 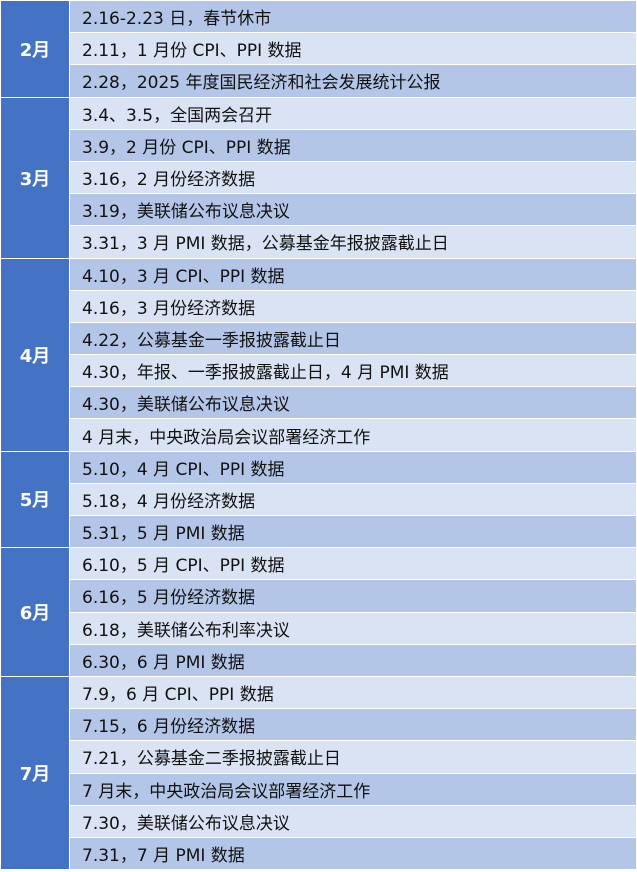 I want to click on table-row: 2.11，1 月份 CPI、PPI 数据, so click(x=319, y=49).